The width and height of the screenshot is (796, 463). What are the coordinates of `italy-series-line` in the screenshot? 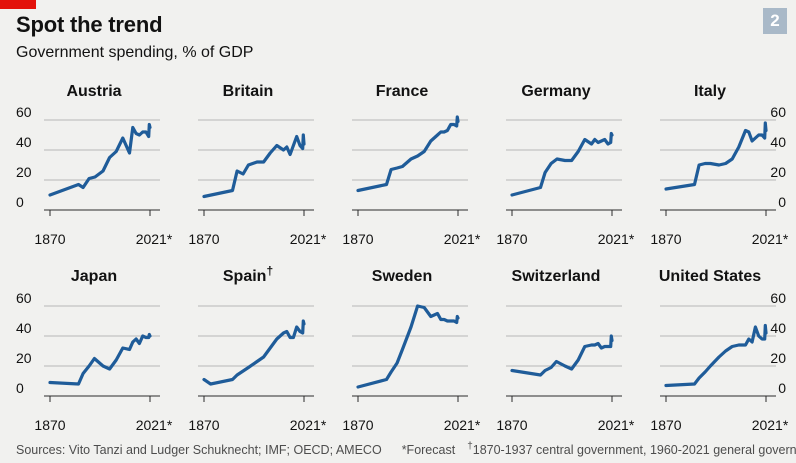 It's located at (716, 156).